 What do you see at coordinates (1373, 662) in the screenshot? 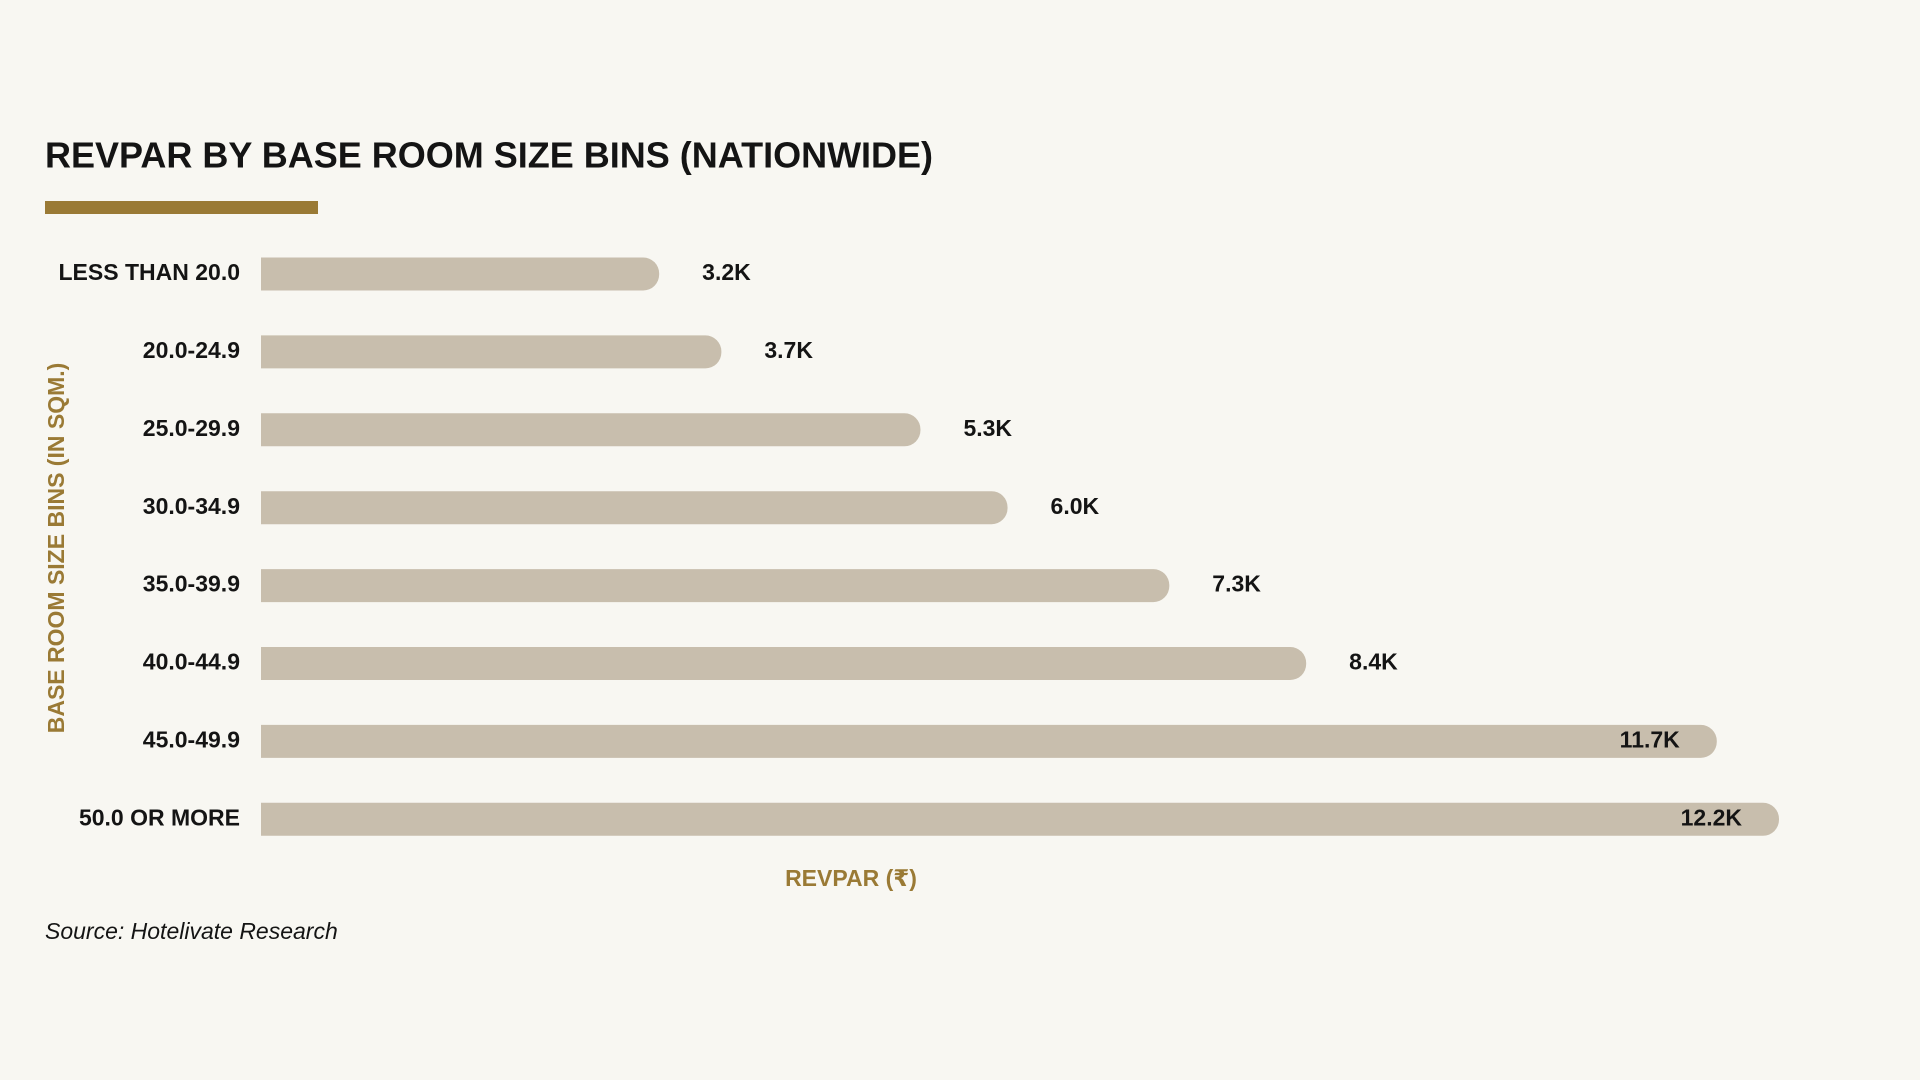
I see `value-label: 8.4K` at bounding box center [1373, 662].